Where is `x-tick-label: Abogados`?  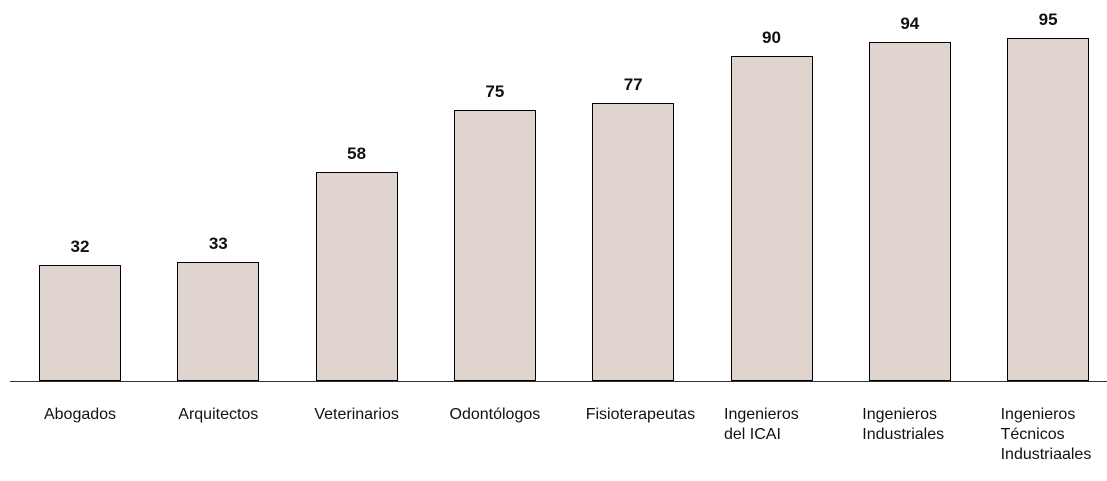
x-tick-label: Abogados is located at coordinates (80, 415).